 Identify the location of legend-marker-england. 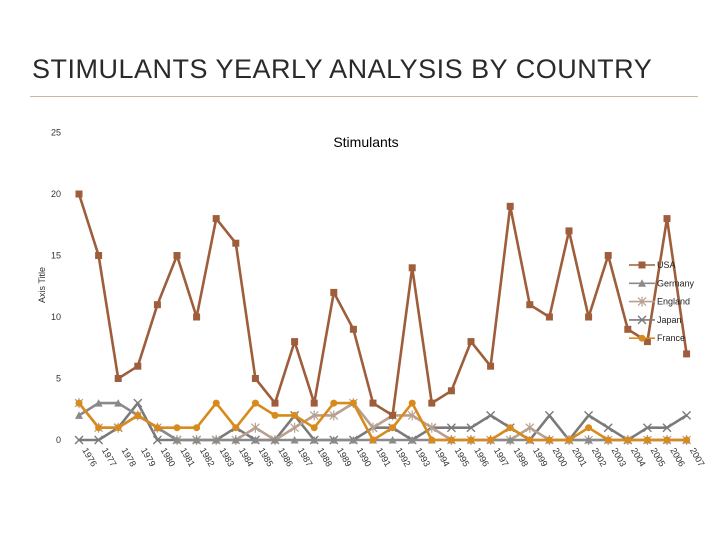
(642, 301).